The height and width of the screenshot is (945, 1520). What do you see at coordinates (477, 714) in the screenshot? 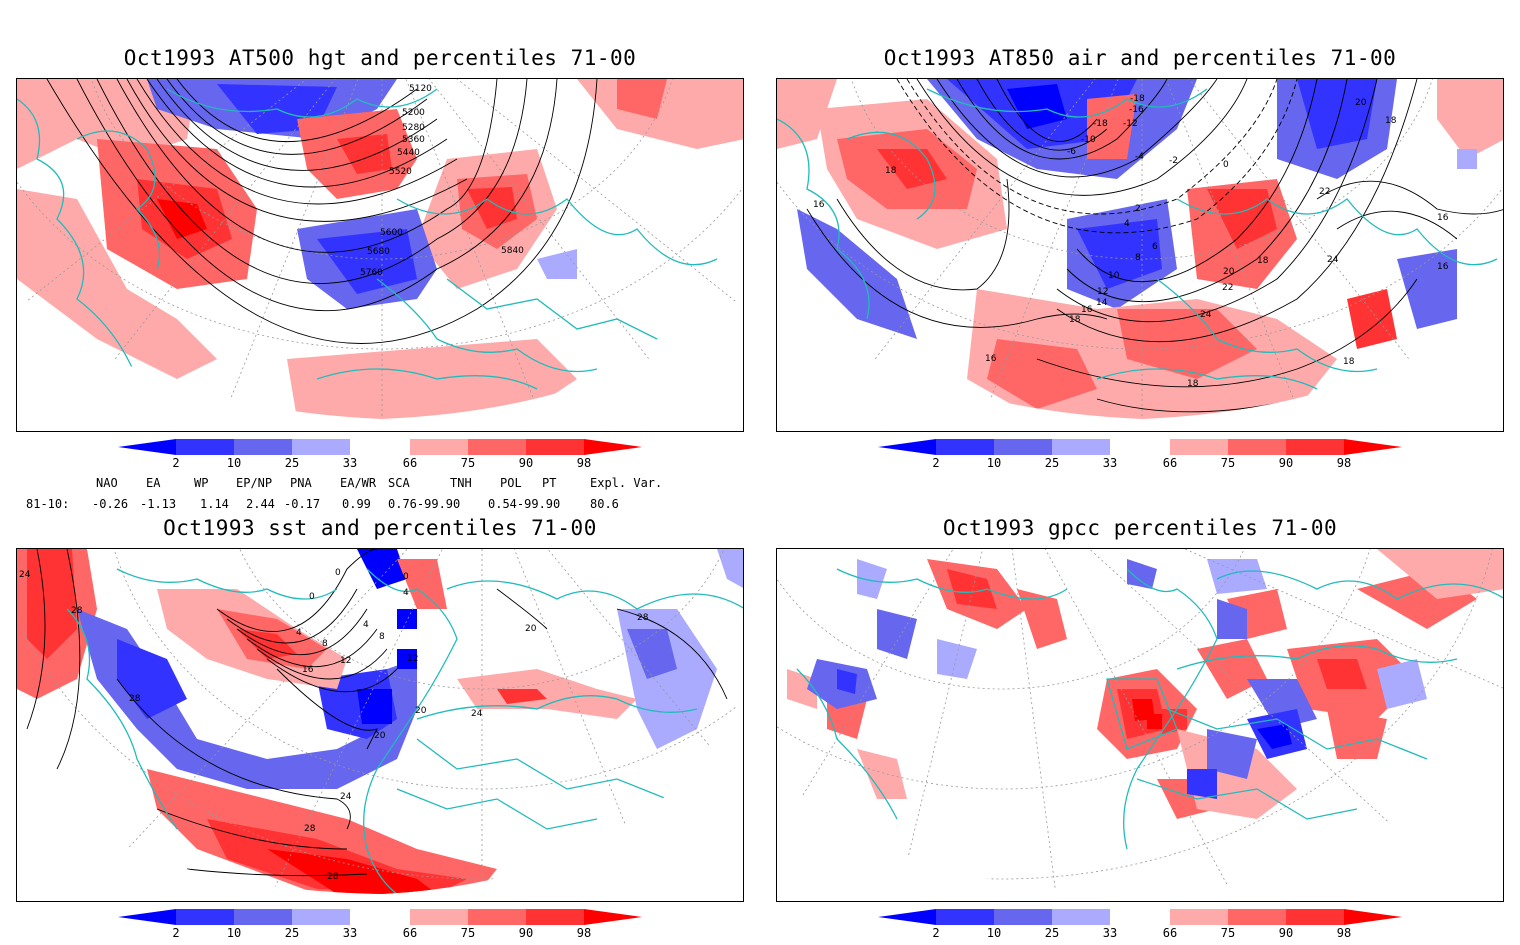
I see `sst-label-15: 24` at bounding box center [477, 714].